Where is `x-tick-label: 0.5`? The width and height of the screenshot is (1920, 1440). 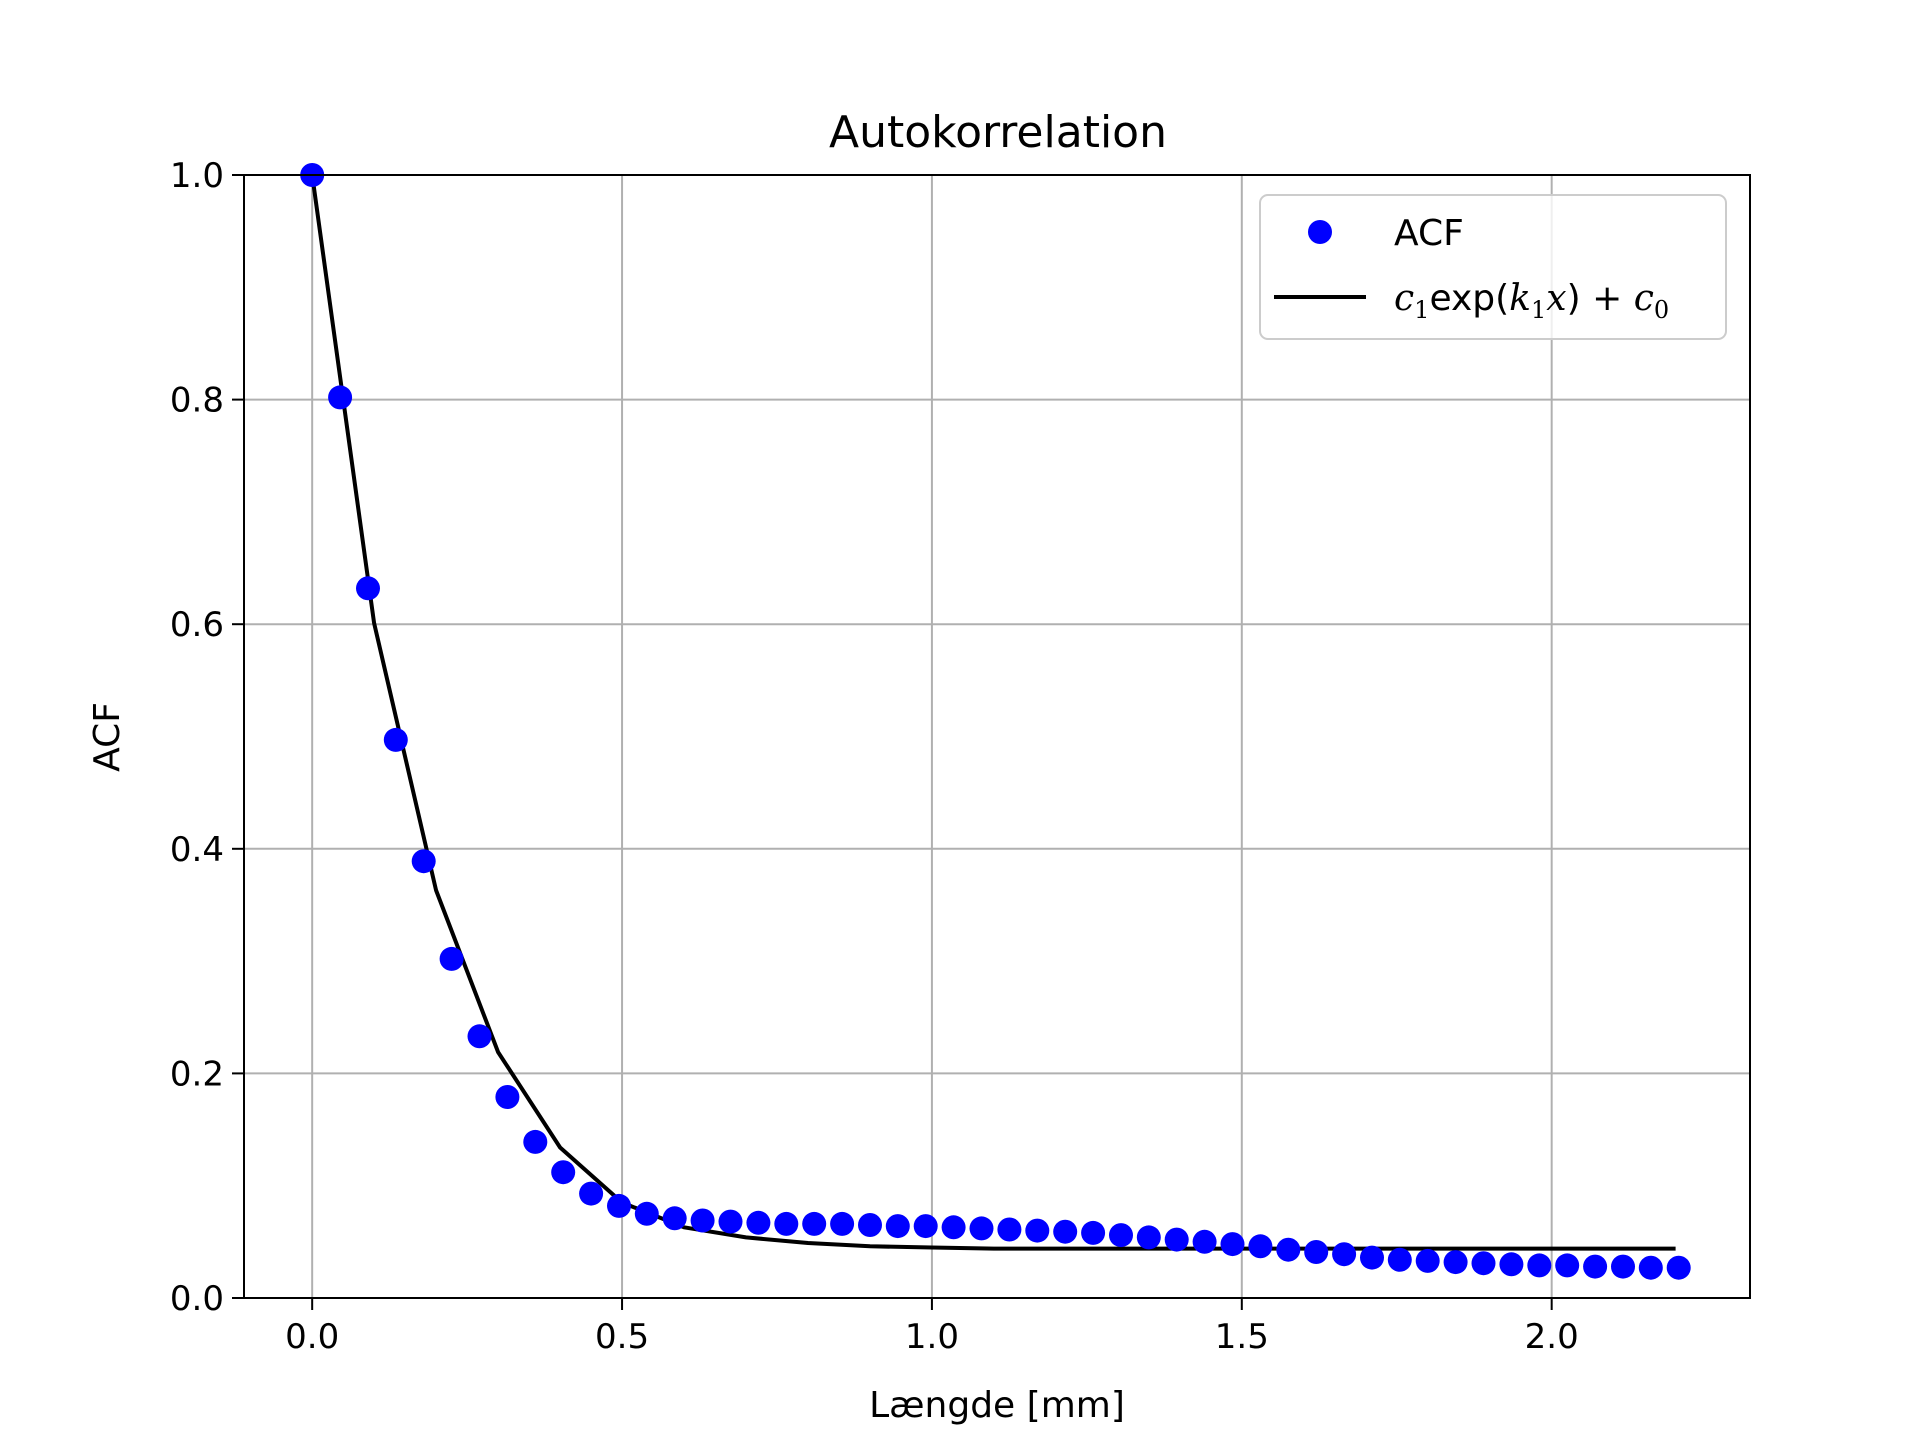
x-tick-label: 0.5 is located at coordinates (622, 1337).